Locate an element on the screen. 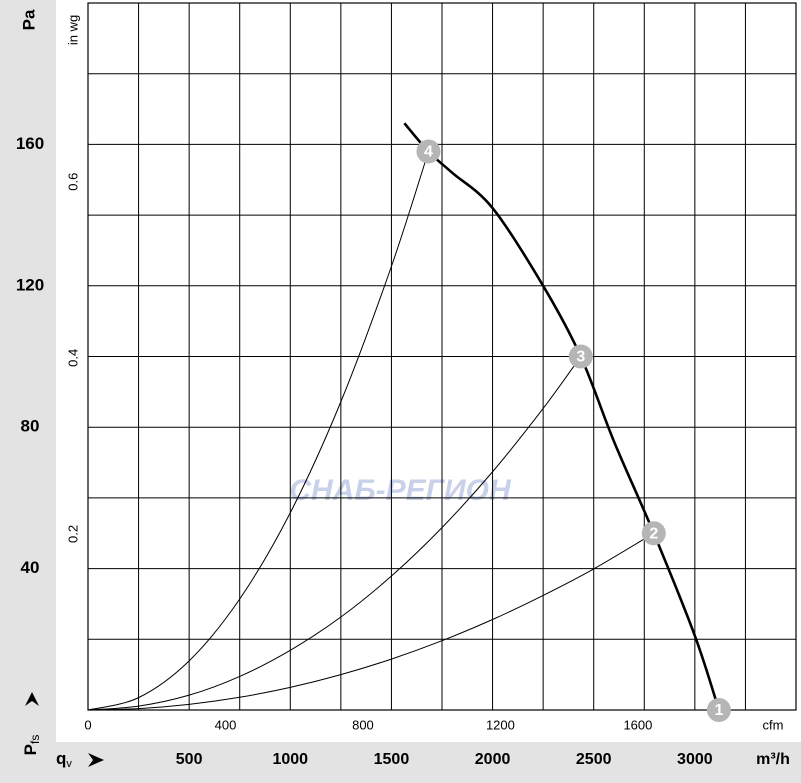  y-tick-label: 80 is located at coordinates (30, 426).